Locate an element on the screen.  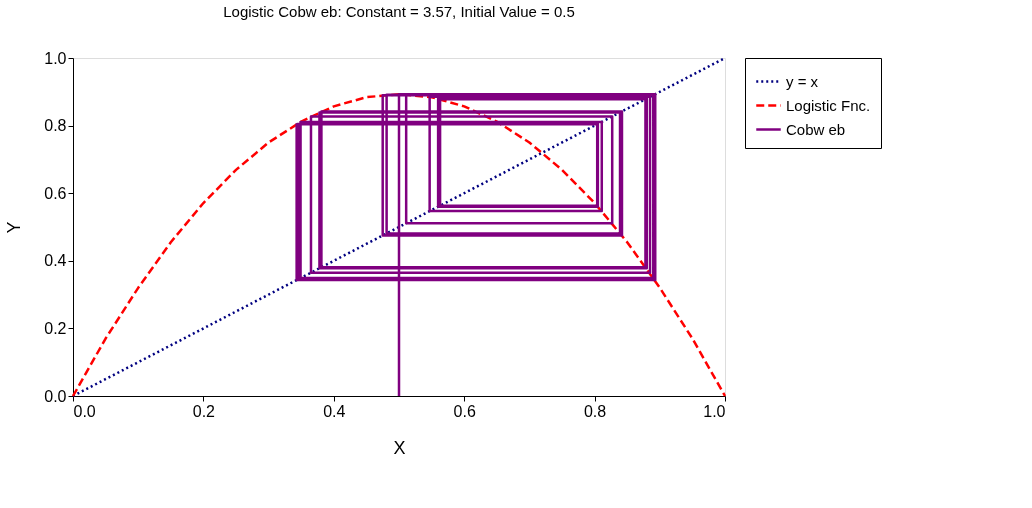
x-tick-label: 1.0 is located at coordinates (714, 411).